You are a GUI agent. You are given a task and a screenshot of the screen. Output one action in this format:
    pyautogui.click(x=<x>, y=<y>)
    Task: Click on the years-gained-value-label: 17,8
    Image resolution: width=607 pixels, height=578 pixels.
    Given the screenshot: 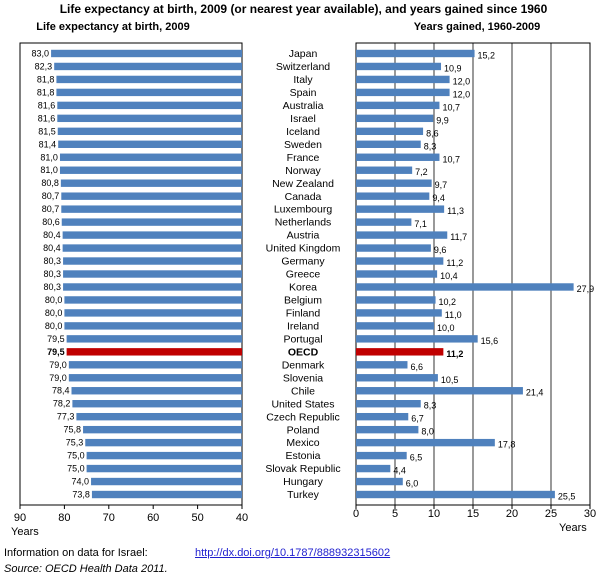 What is the action you would take?
    pyautogui.click(x=507, y=445)
    